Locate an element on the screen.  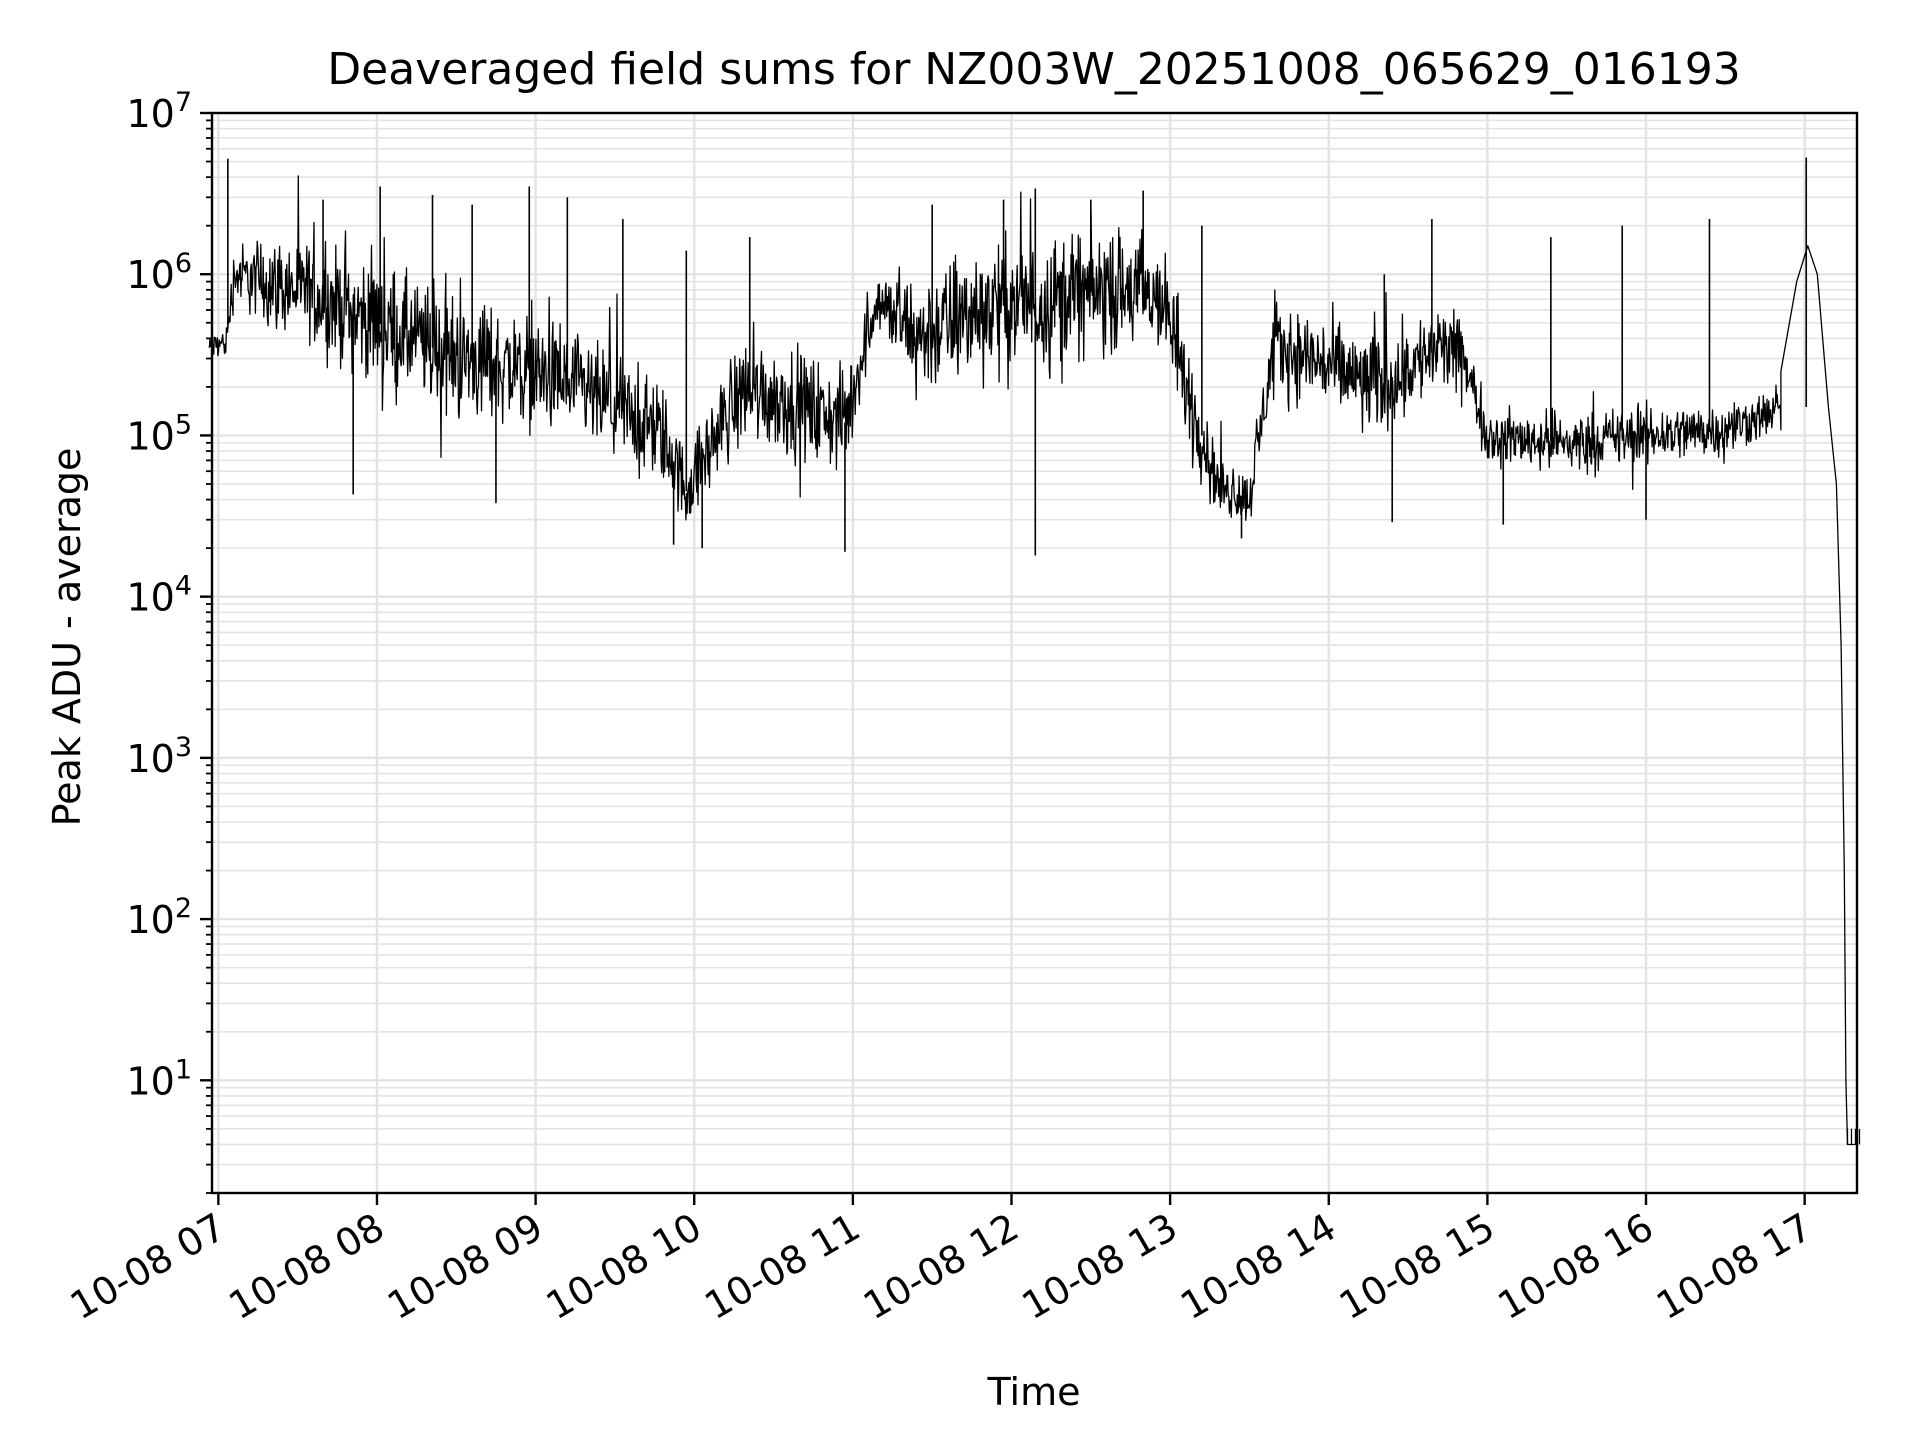
y-tick-exponent: 1 is located at coordinates (183, 1069).